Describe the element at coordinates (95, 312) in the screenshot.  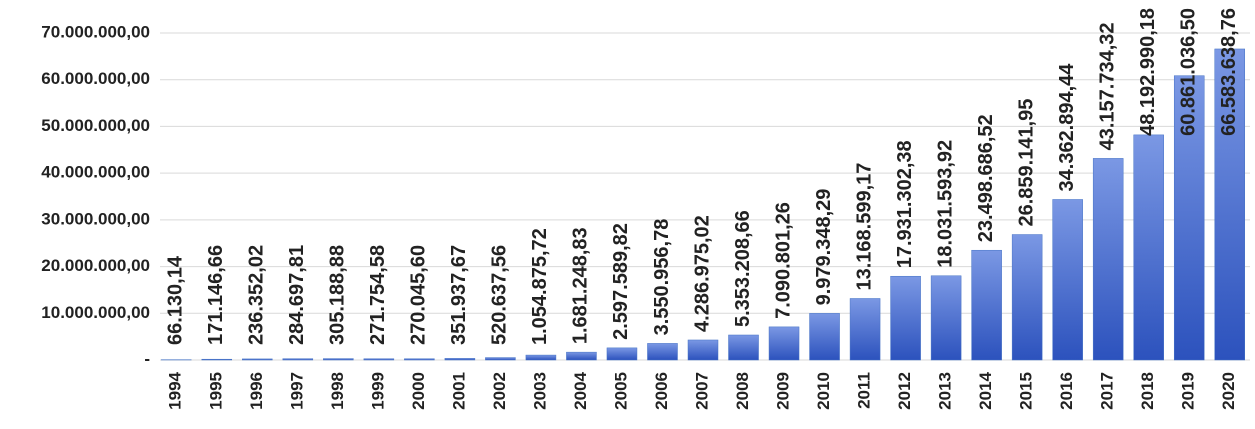
I see `y-tick-label: 10.000.000,00` at that location.